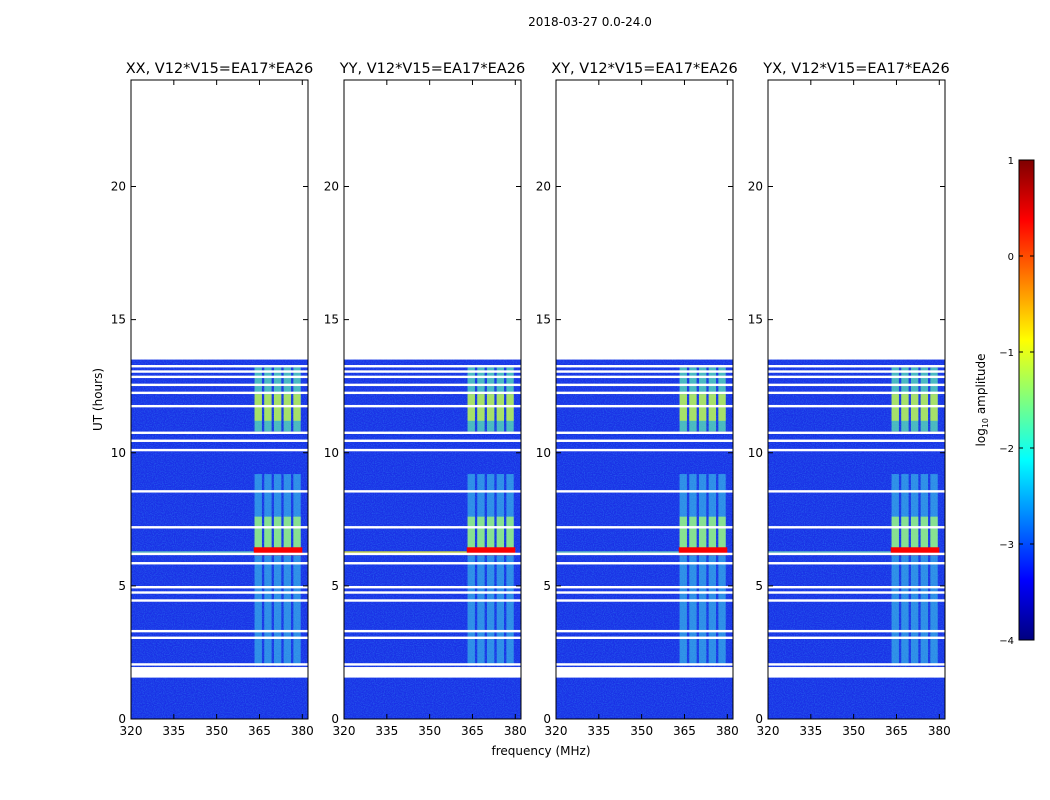 The width and height of the screenshot is (1050, 800). I want to click on colorbar: 1 0 −1 −2 −3 −4 log10 amplitude, so click(1004, 401).